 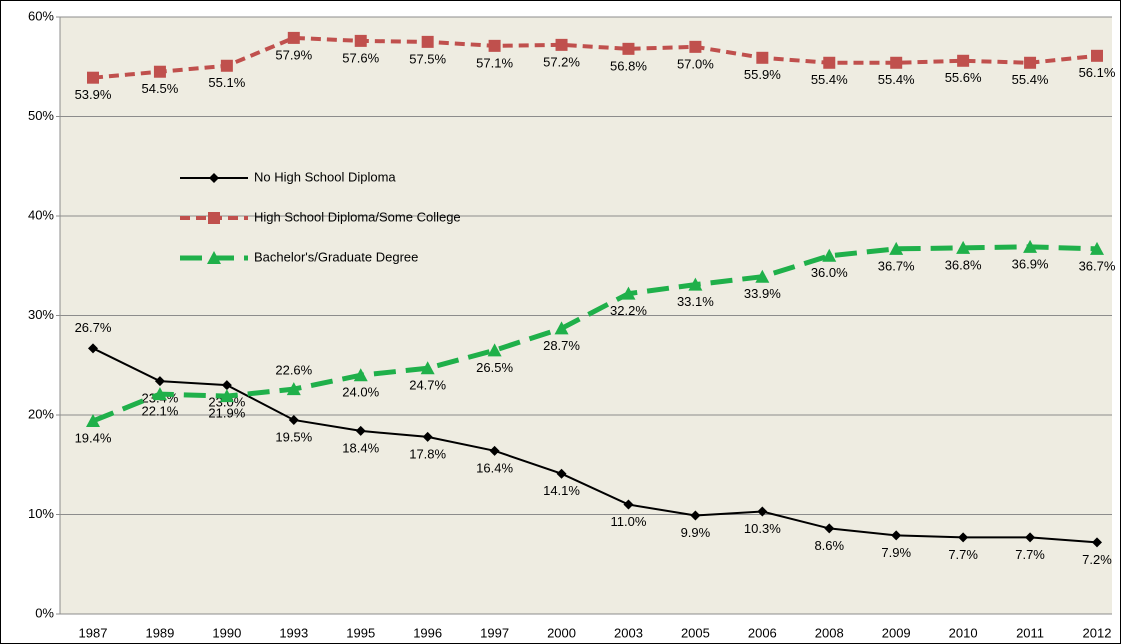 What do you see at coordinates (357, 216) in the screenshot?
I see `legend-label: High School Diploma/Some College` at bounding box center [357, 216].